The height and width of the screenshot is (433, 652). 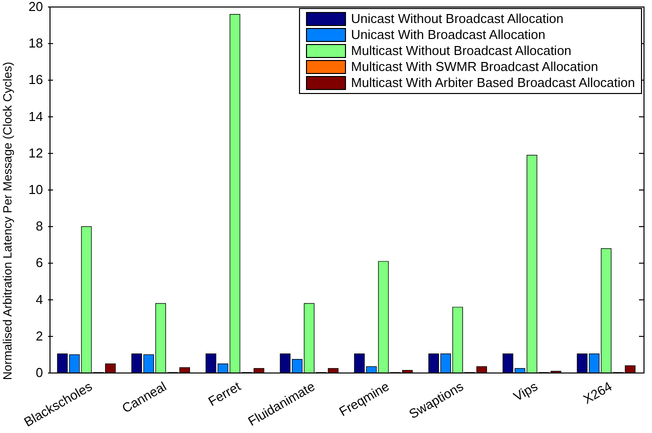 What do you see at coordinates (35, 43) in the screenshot?
I see `y-tick-label: 18` at bounding box center [35, 43].